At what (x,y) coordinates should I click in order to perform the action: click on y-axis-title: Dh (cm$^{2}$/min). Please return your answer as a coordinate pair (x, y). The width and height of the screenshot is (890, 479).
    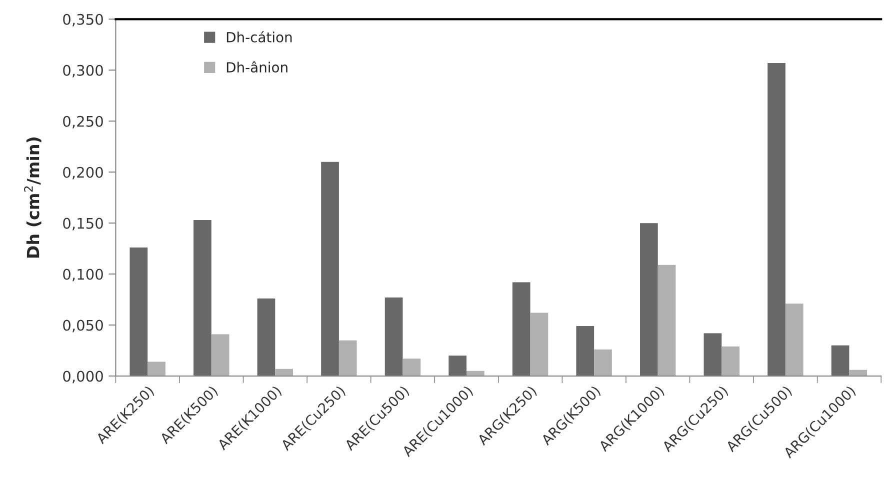
    Looking at the image, I should click on (33, 198).